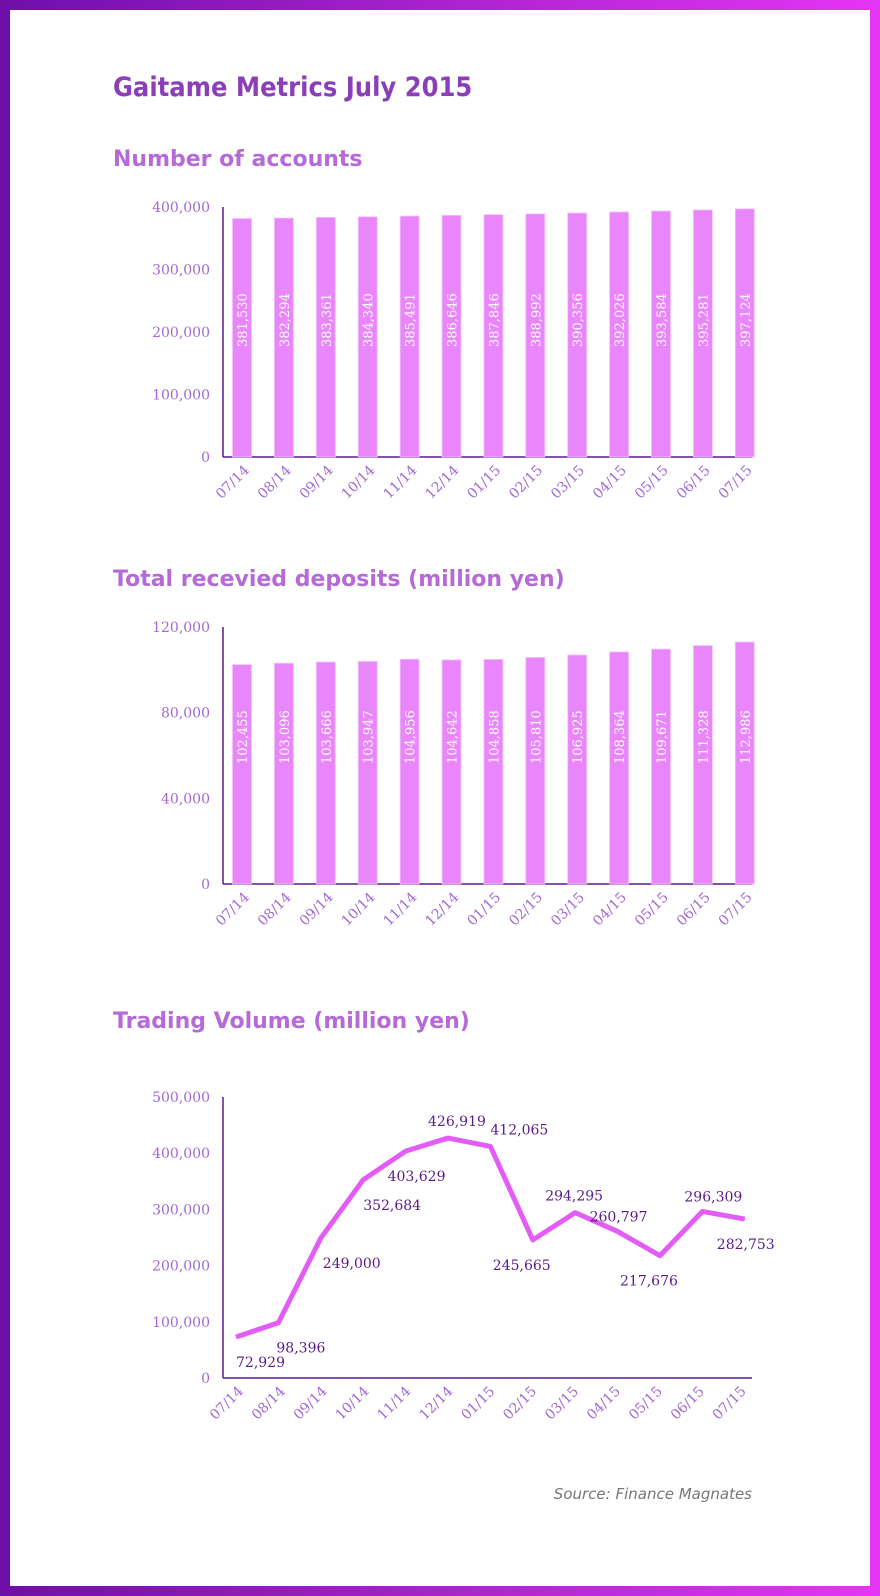 This screenshot has height=1596, width=880. I want to click on y-tick-label: 40,000, so click(185, 799).